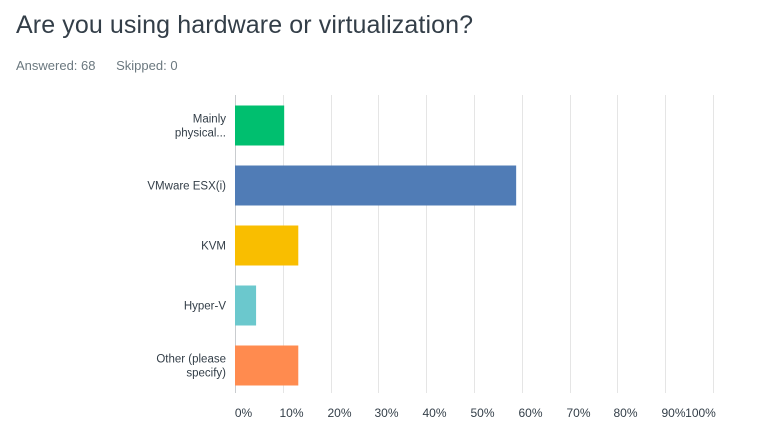 Image resolution: width=758 pixels, height=437 pixels. Describe the element at coordinates (191, 367) in the screenshot. I see `category-label: Other (please specify)` at that location.